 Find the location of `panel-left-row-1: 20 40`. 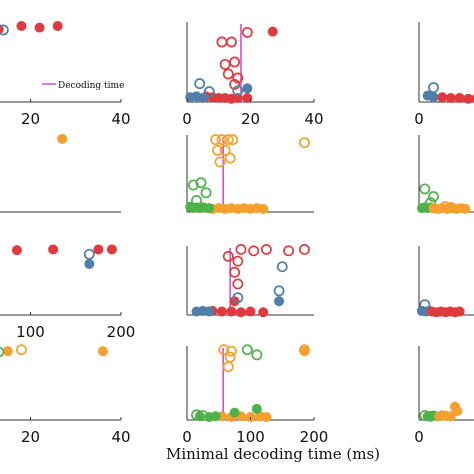

panel-left-row-1: 20 40 is located at coordinates (65, 74).